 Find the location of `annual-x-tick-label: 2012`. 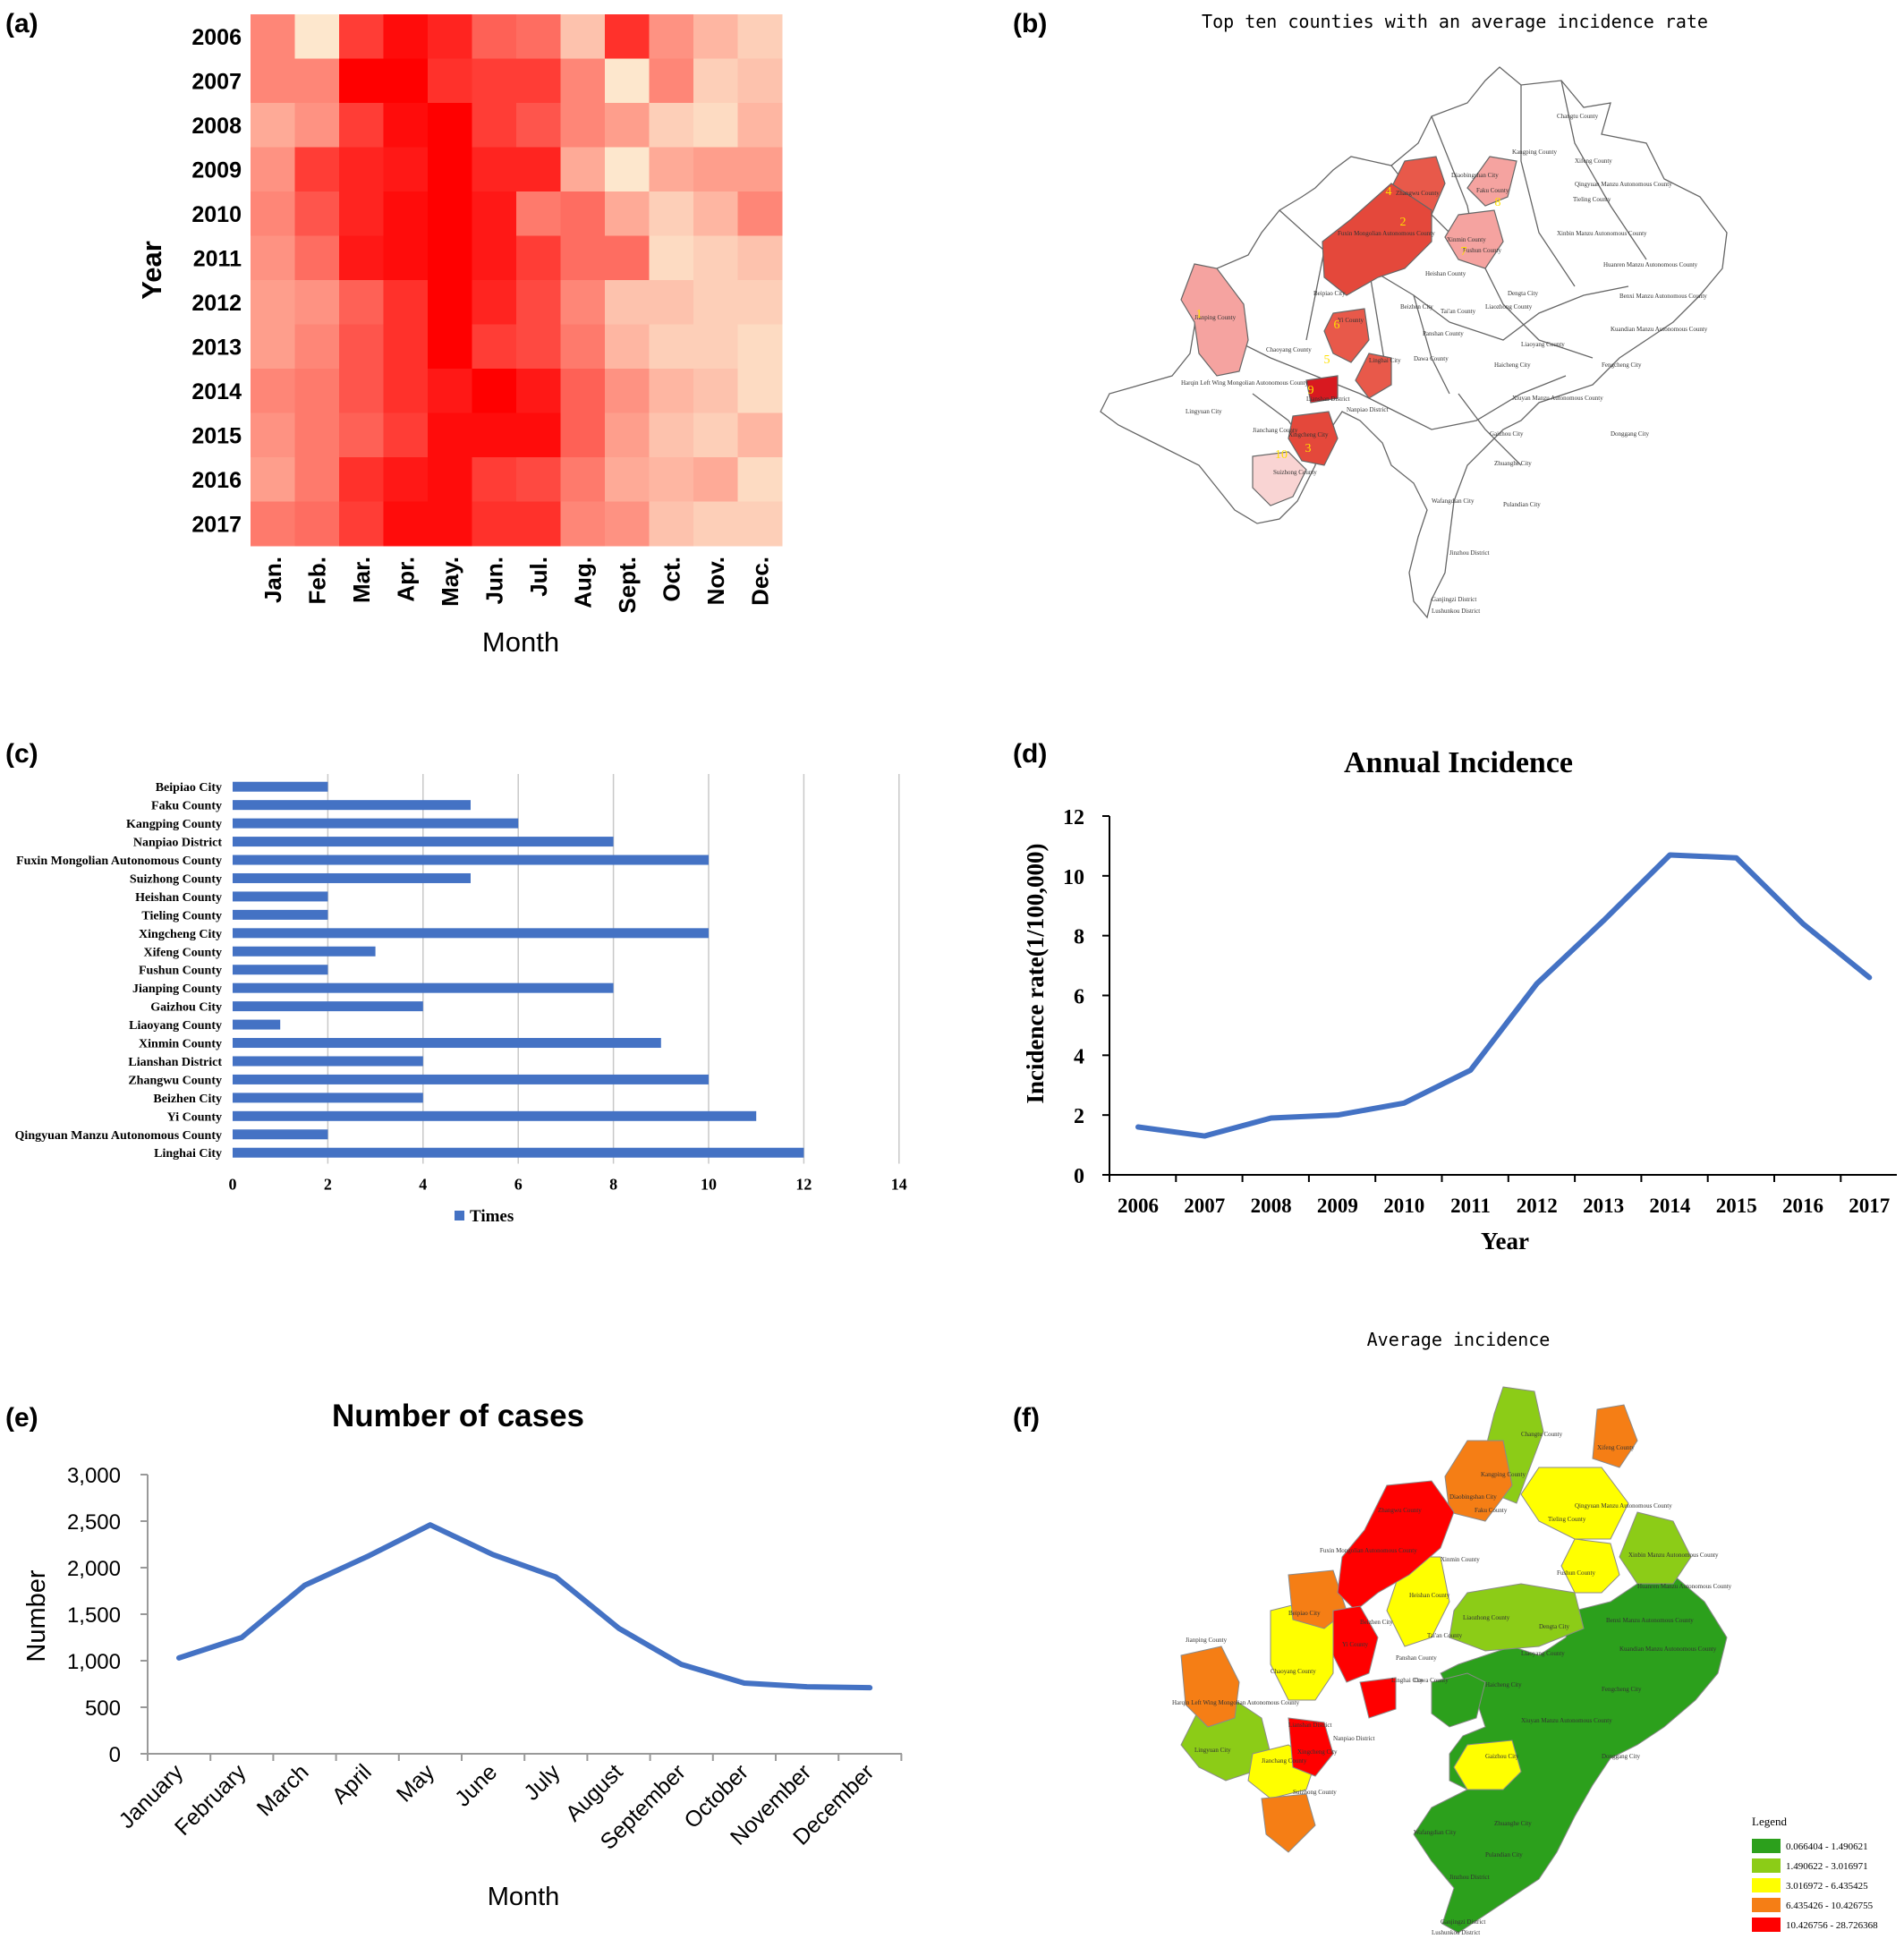

annual-x-tick-label: 2012 is located at coordinates (1537, 1206).